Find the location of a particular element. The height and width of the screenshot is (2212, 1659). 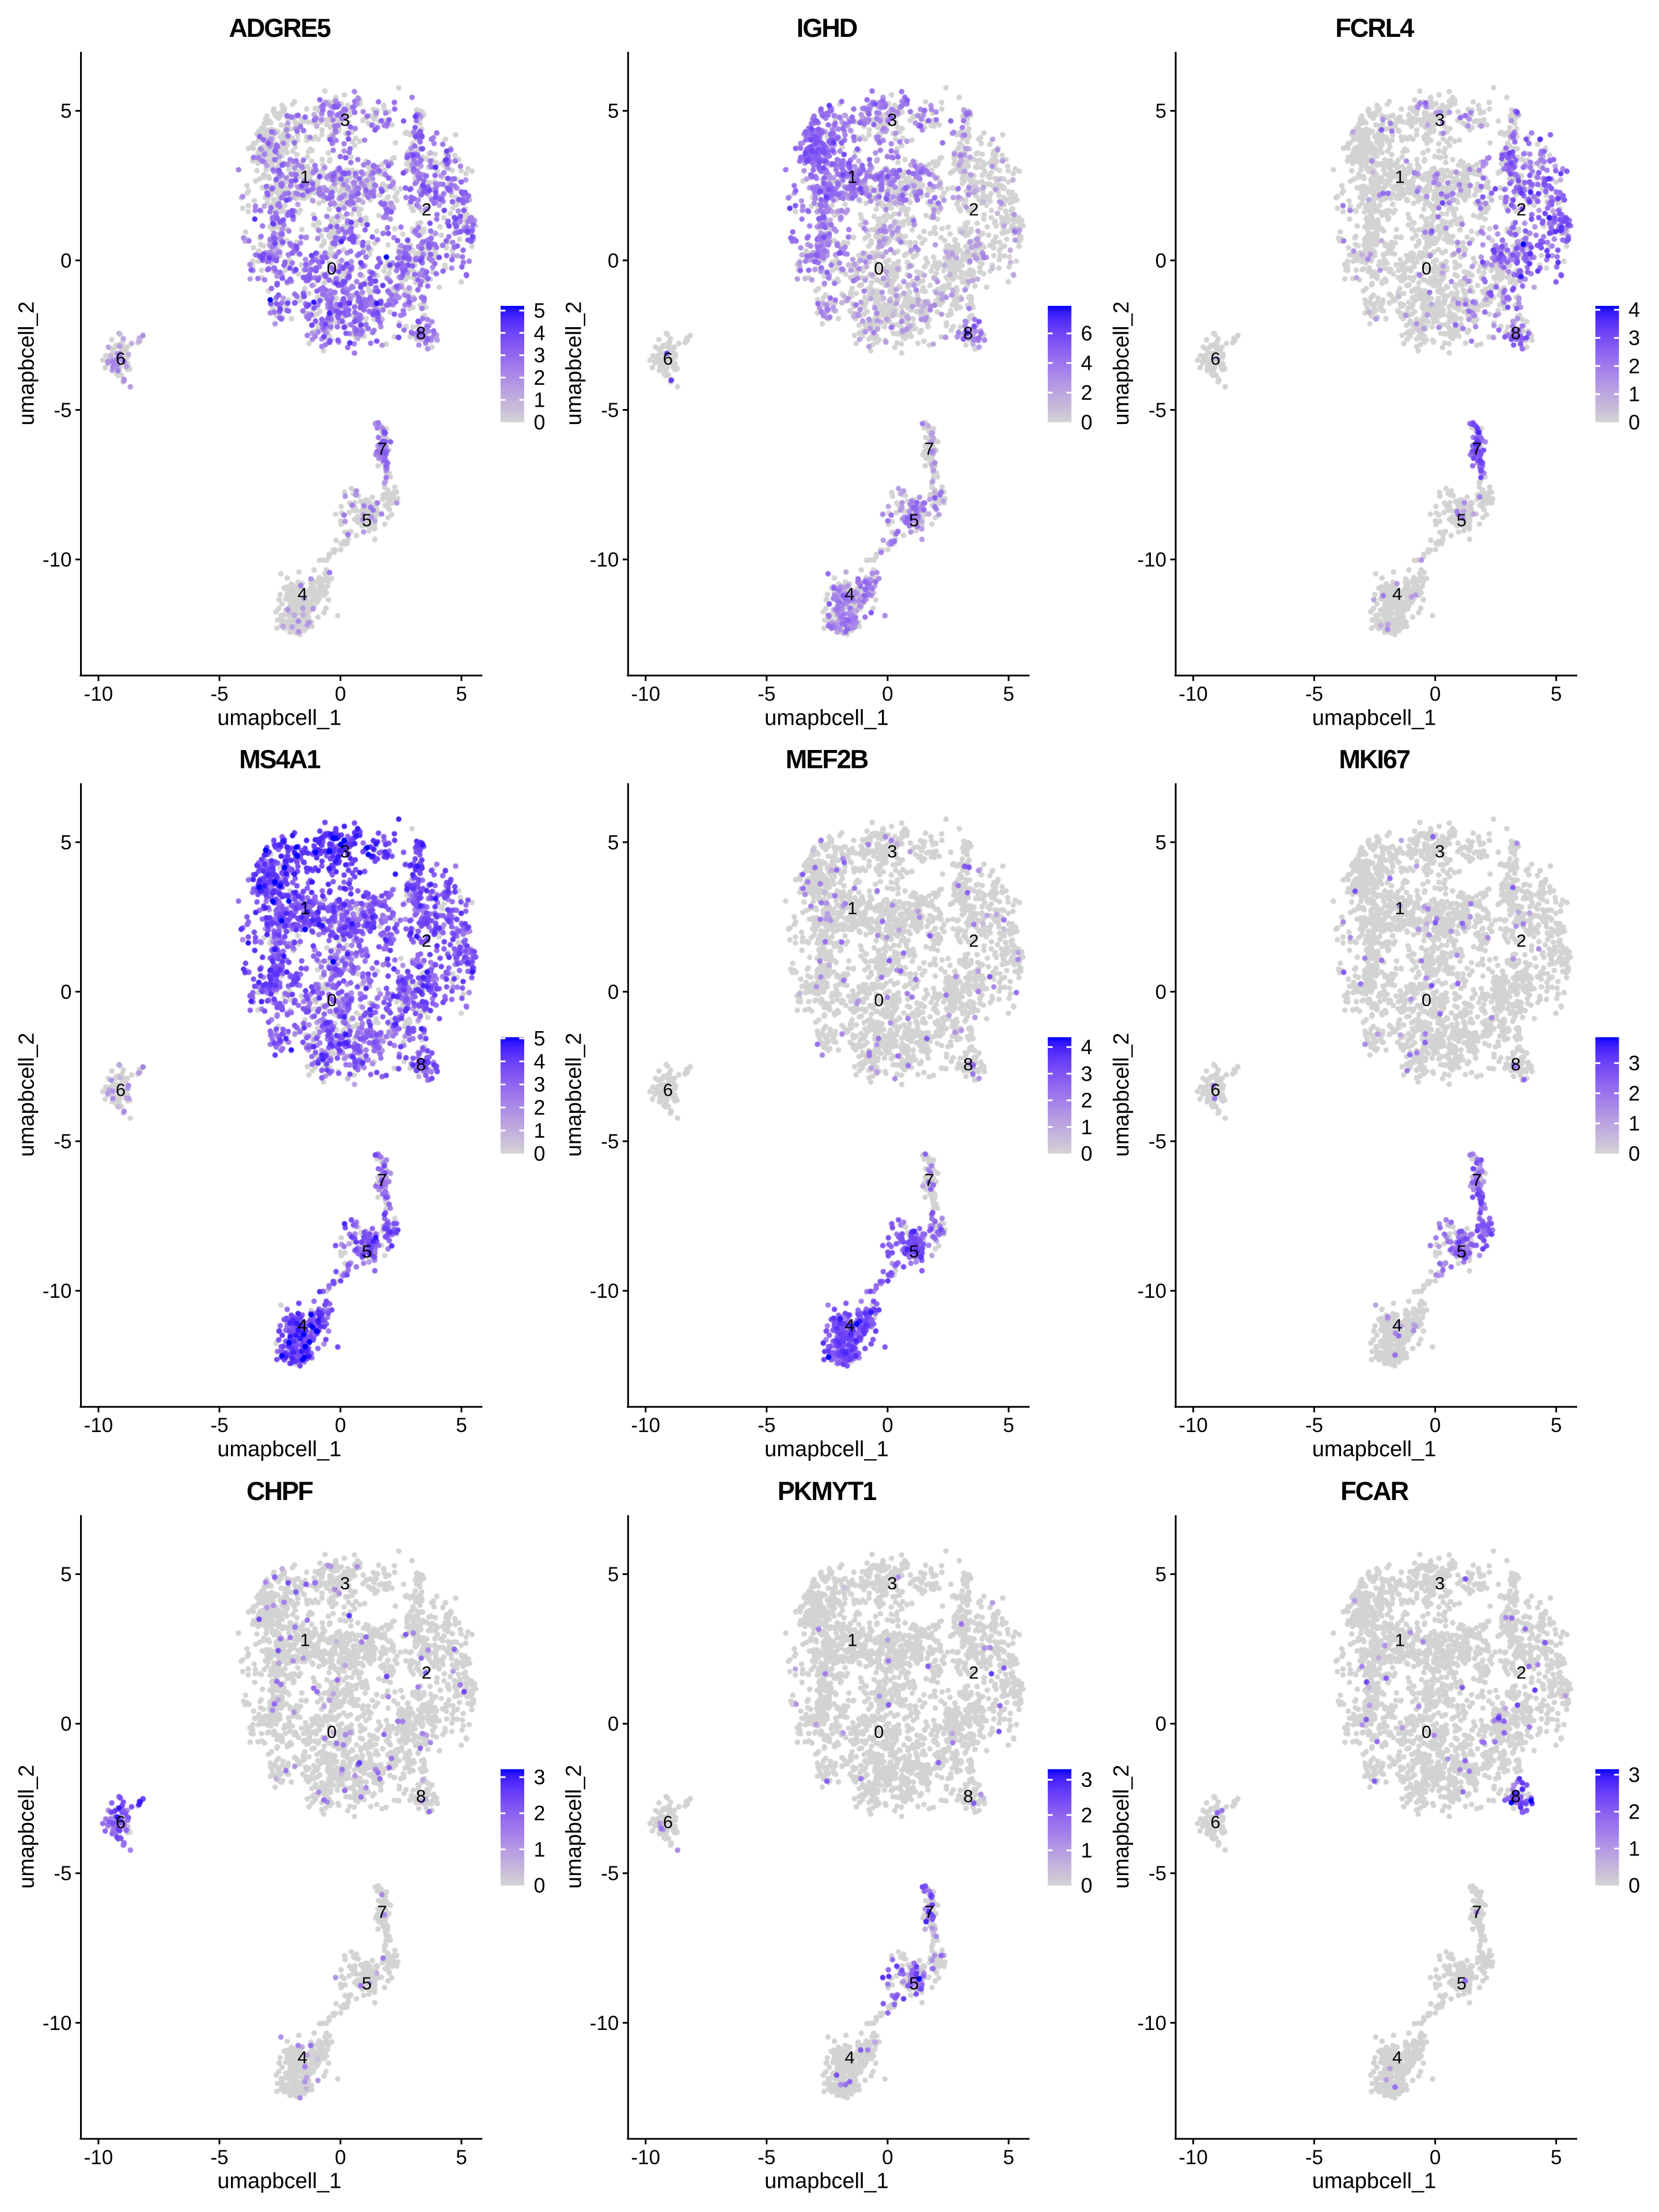

svg-text: IGHD is located at coordinates (827, 28).